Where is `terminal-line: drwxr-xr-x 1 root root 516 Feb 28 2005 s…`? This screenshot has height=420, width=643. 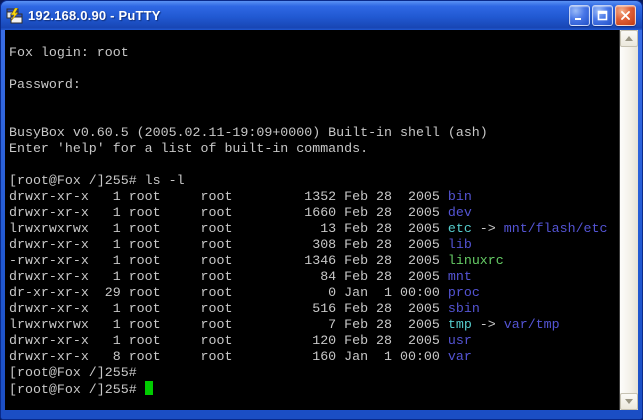
terminal-line: drwxr-xr-x 1 root root 516 Feb 28 2005 s… is located at coordinates (314, 309).